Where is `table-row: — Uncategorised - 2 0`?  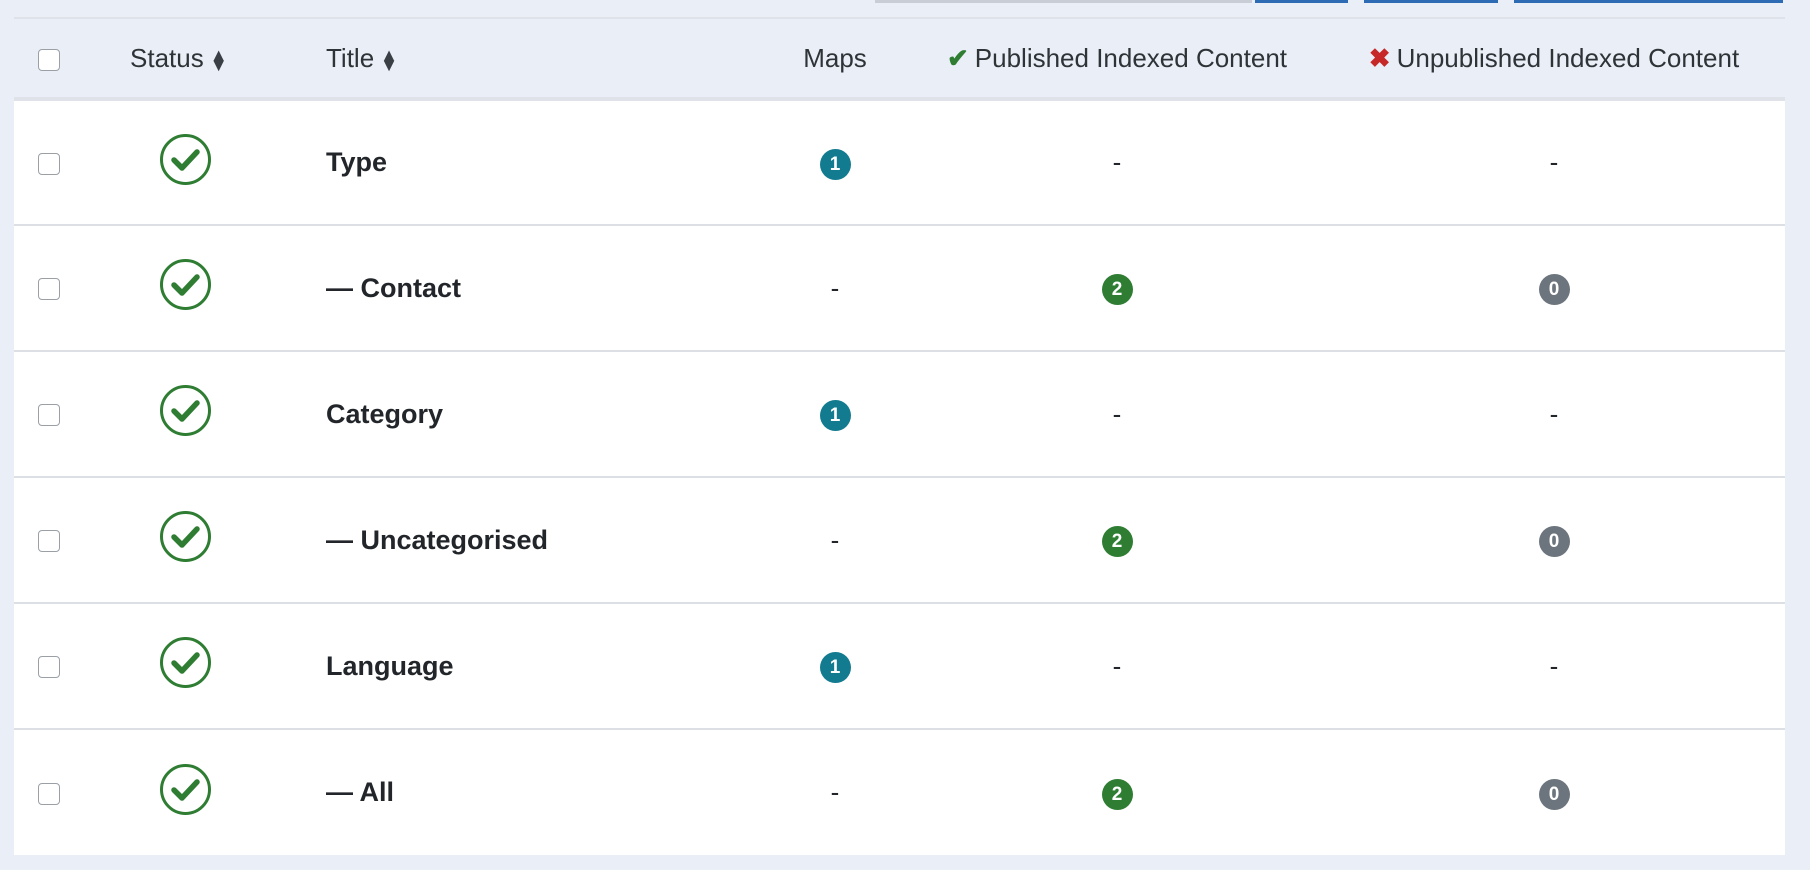
table-row: — Uncategorised - 2 0 is located at coordinates (899, 540).